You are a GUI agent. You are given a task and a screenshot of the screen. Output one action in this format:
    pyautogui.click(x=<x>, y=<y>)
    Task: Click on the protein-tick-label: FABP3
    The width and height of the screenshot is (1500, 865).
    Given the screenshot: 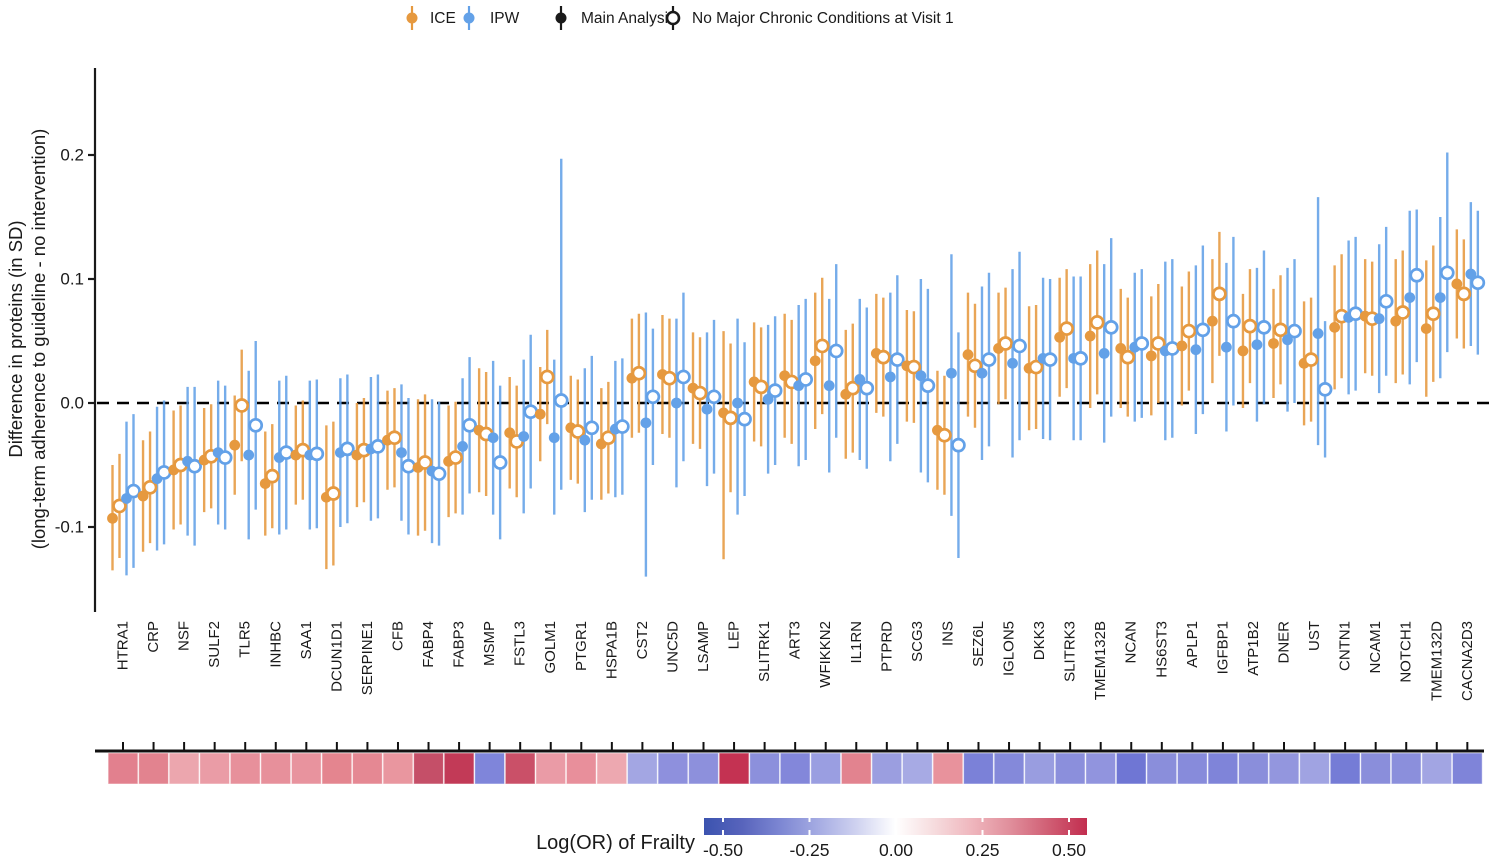 What is the action you would take?
    pyautogui.click(x=459, y=644)
    